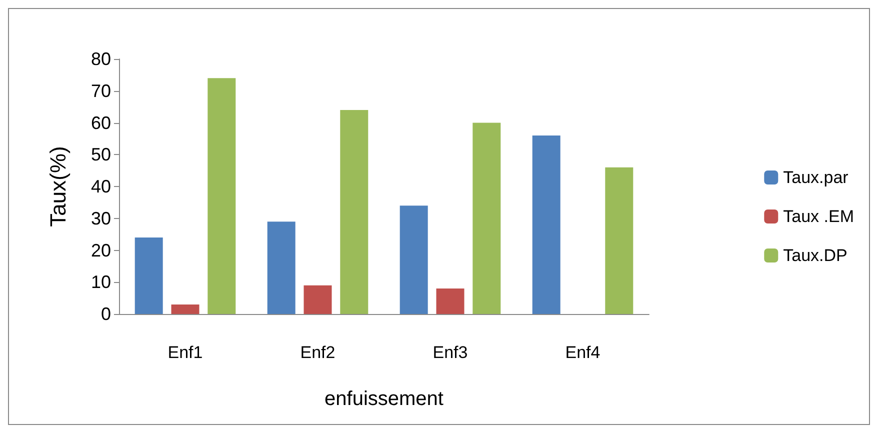 The image size is (877, 430). Describe the element at coordinates (100, 154) in the screenshot. I see `y-tick-label: 50` at that location.